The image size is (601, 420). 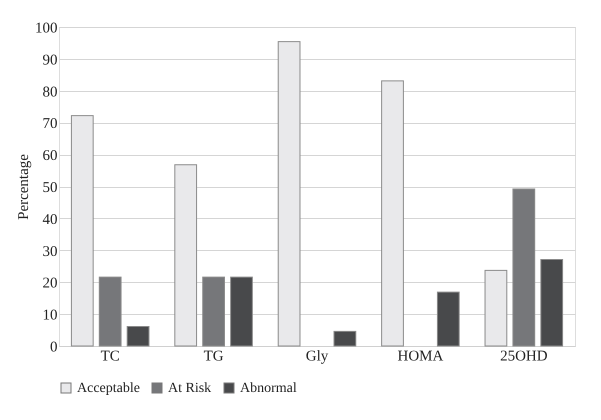 I want to click on x-tick-label: TC, so click(x=110, y=356).